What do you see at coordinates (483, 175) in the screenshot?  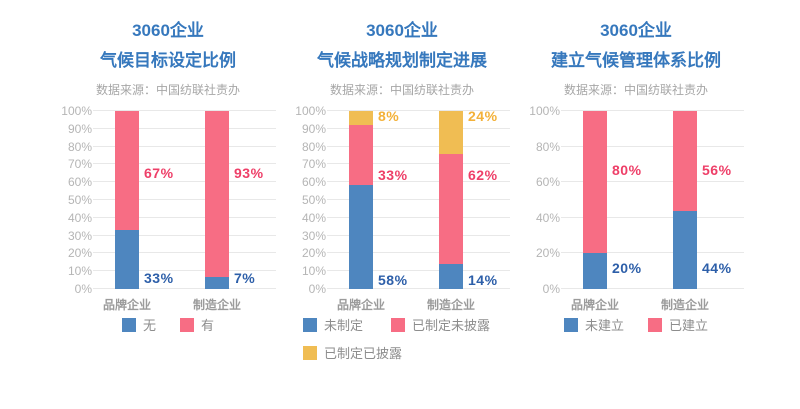 I see `value-label: 62%` at bounding box center [483, 175].